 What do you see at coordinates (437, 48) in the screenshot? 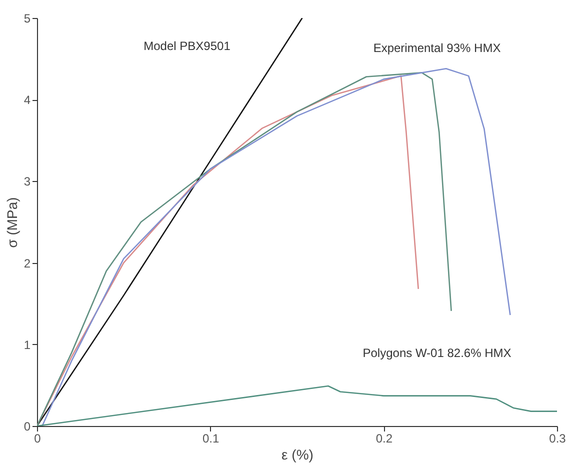
I see `annotation: Experimental 93% HMX` at bounding box center [437, 48].